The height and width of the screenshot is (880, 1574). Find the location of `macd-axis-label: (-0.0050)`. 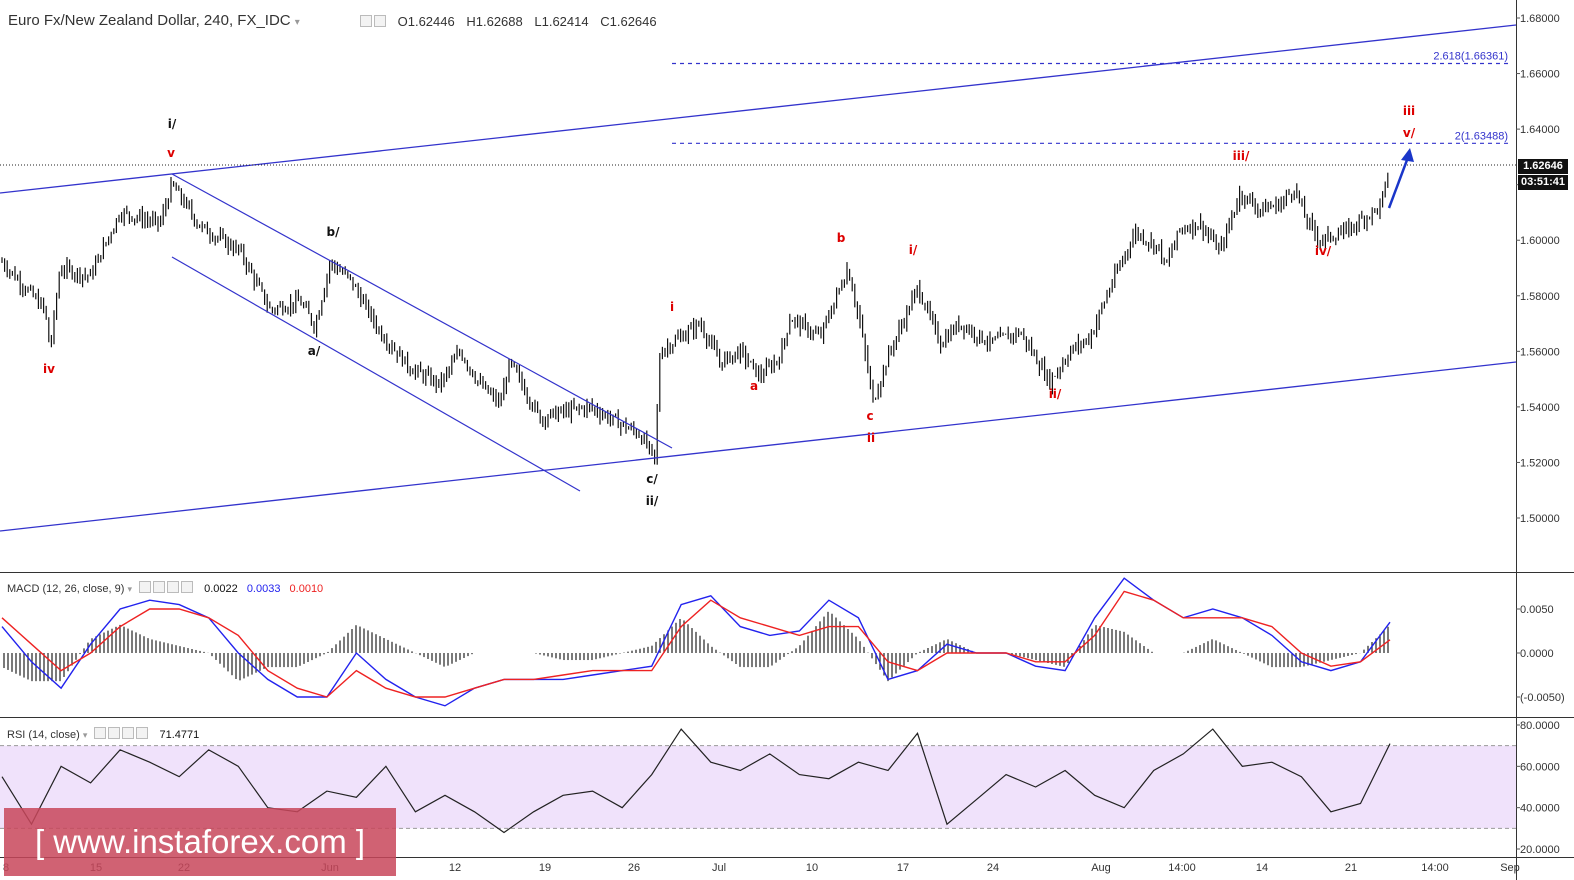

macd-axis-label: (-0.0050) is located at coordinates (1542, 698).